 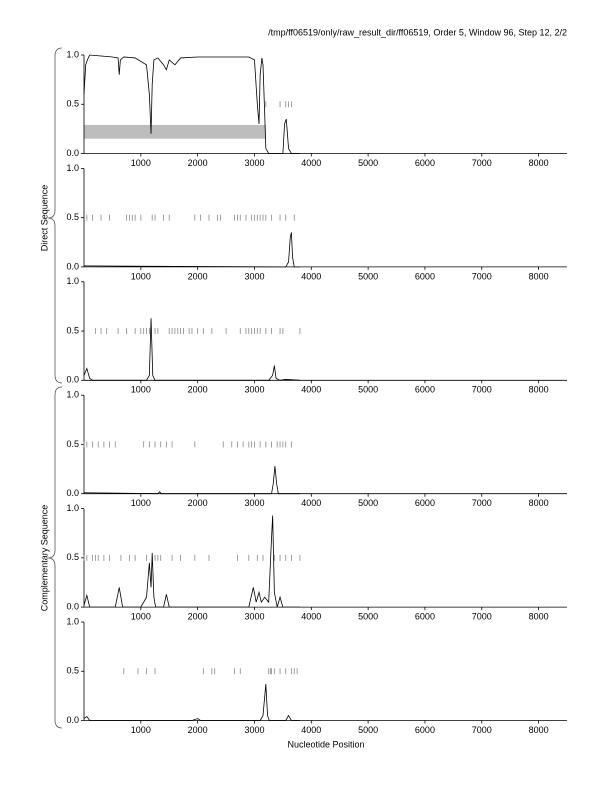 What do you see at coordinates (44, 218) in the screenshot?
I see `group-label: Direct Sequence` at bounding box center [44, 218].